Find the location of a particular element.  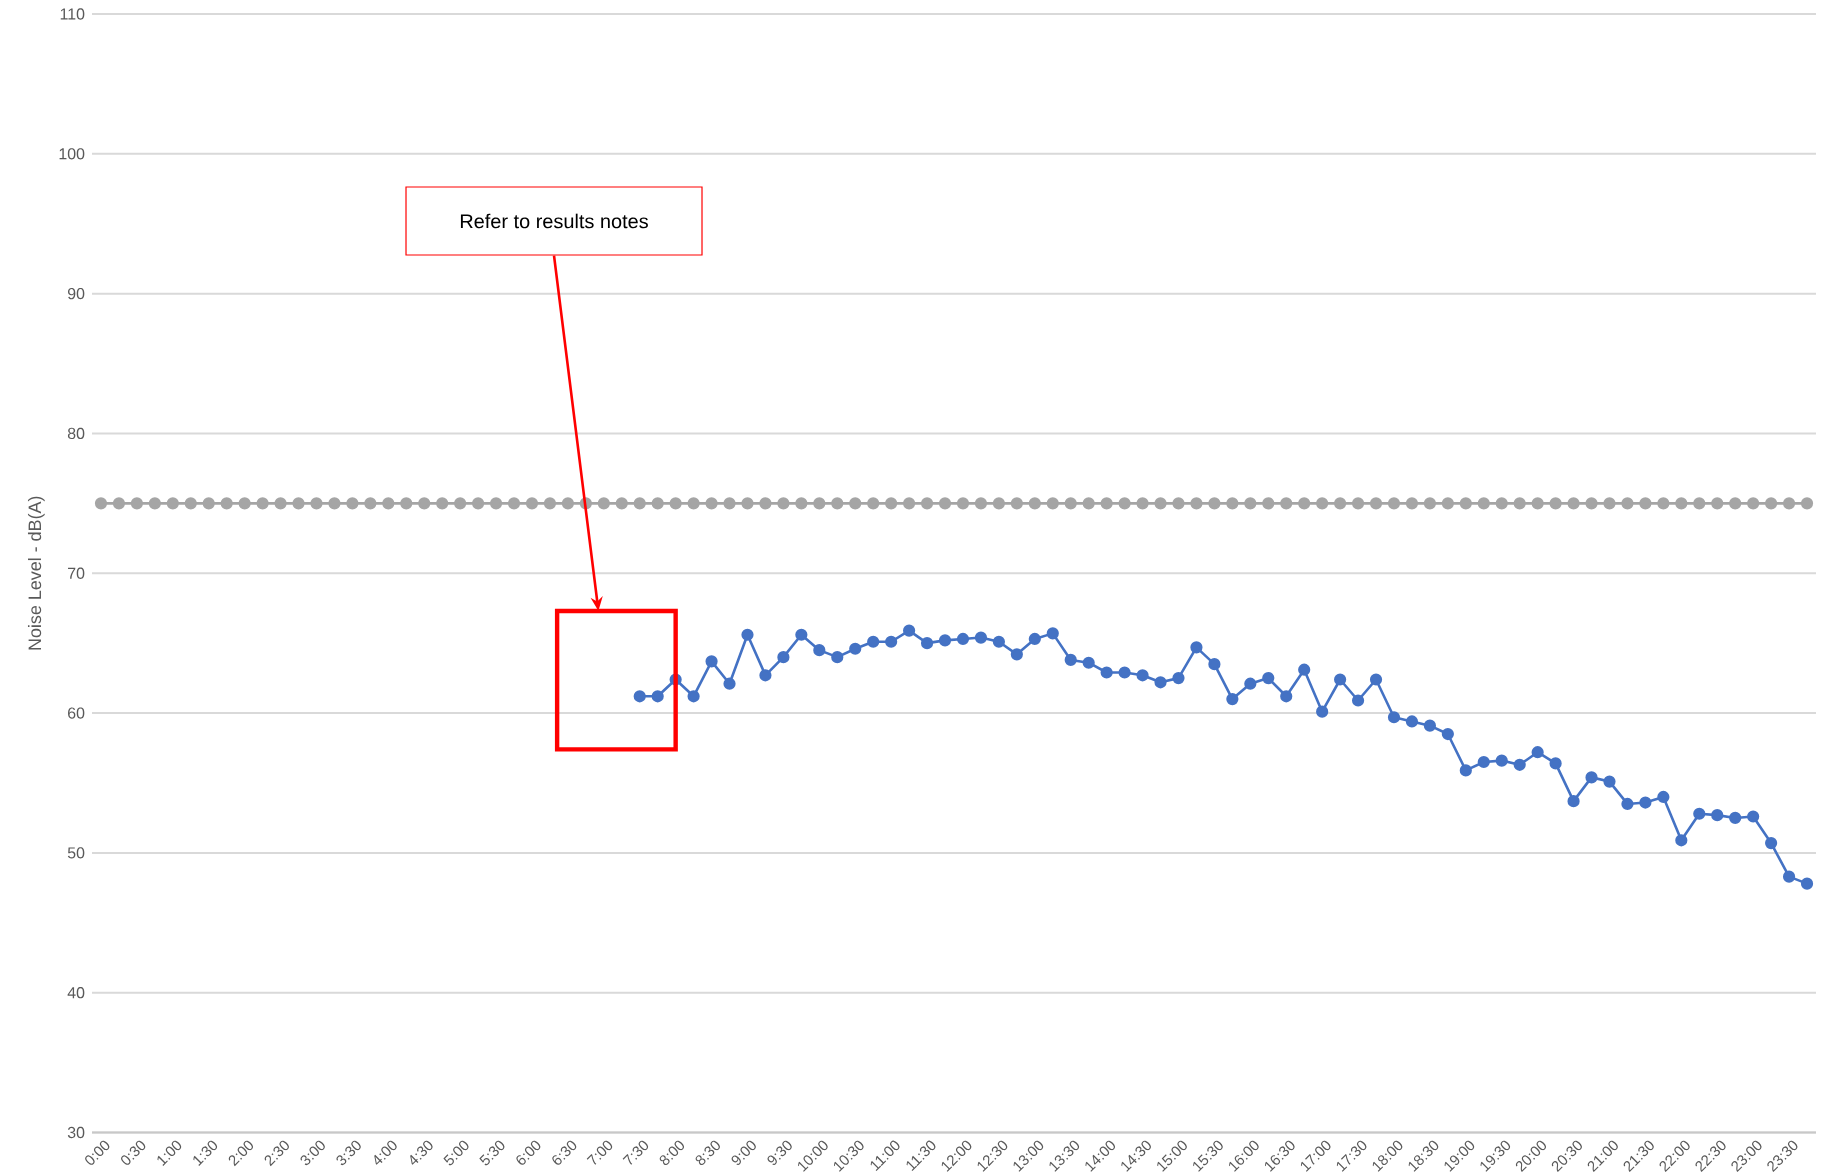

x-tick-label: 0:00 is located at coordinates (97, 1152).